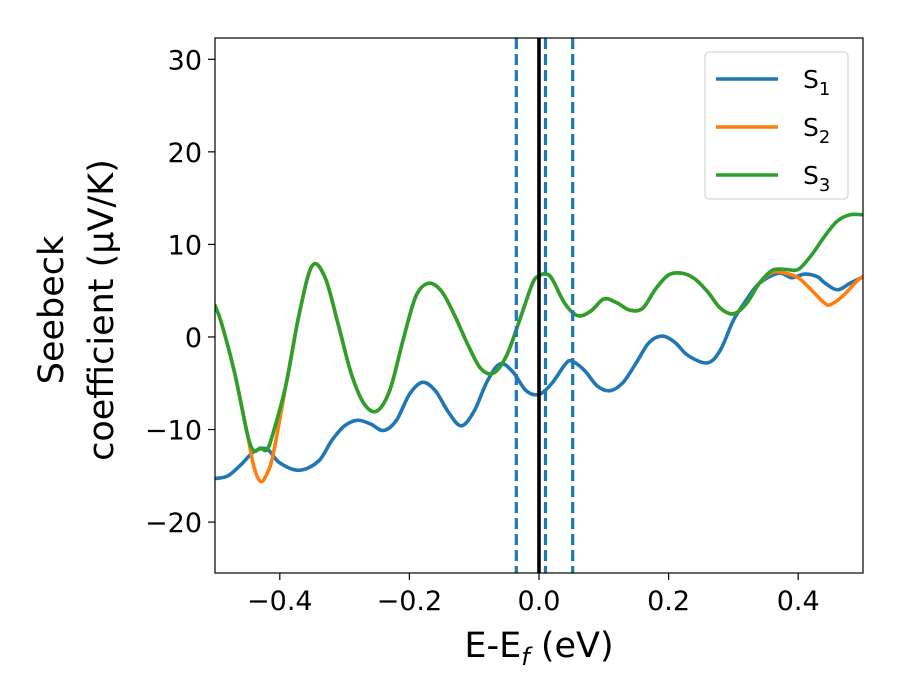  I want to click on x-tick-label: 0.2, so click(668, 601).